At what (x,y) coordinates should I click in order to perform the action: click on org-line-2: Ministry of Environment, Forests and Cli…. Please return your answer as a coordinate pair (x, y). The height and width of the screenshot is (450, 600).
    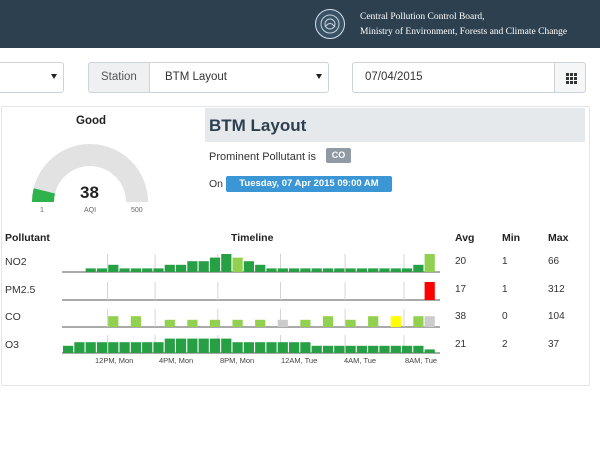
    Looking at the image, I should click on (464, 32).